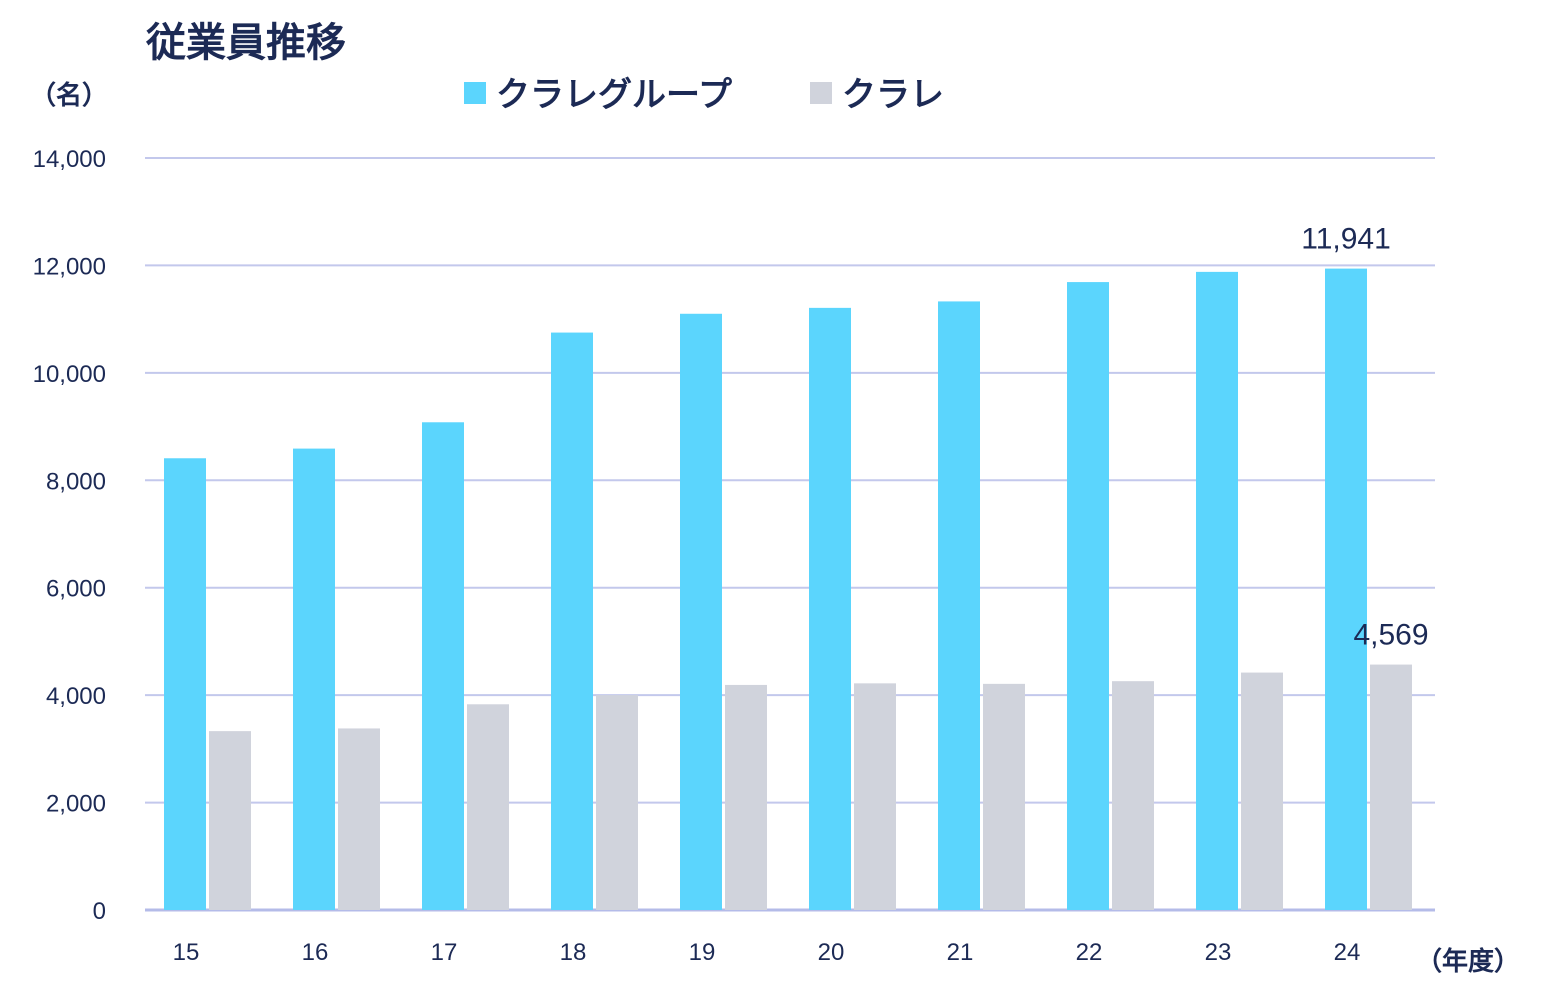 Image resolution: width=1562 pixels, height=1004 pixels. I want to click on x-tick-label: 19, so click(702, 952).